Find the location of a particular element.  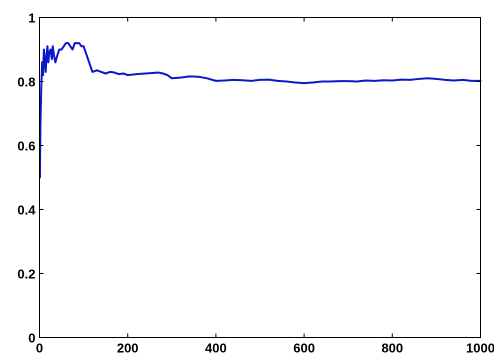

x-tick-label: 600 is located at coordinates (304, 348).